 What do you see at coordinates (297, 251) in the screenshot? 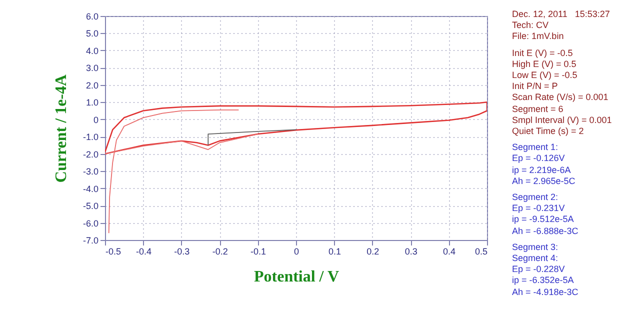
I see `x-tick-label: 0` at bounding box center [297, 251].